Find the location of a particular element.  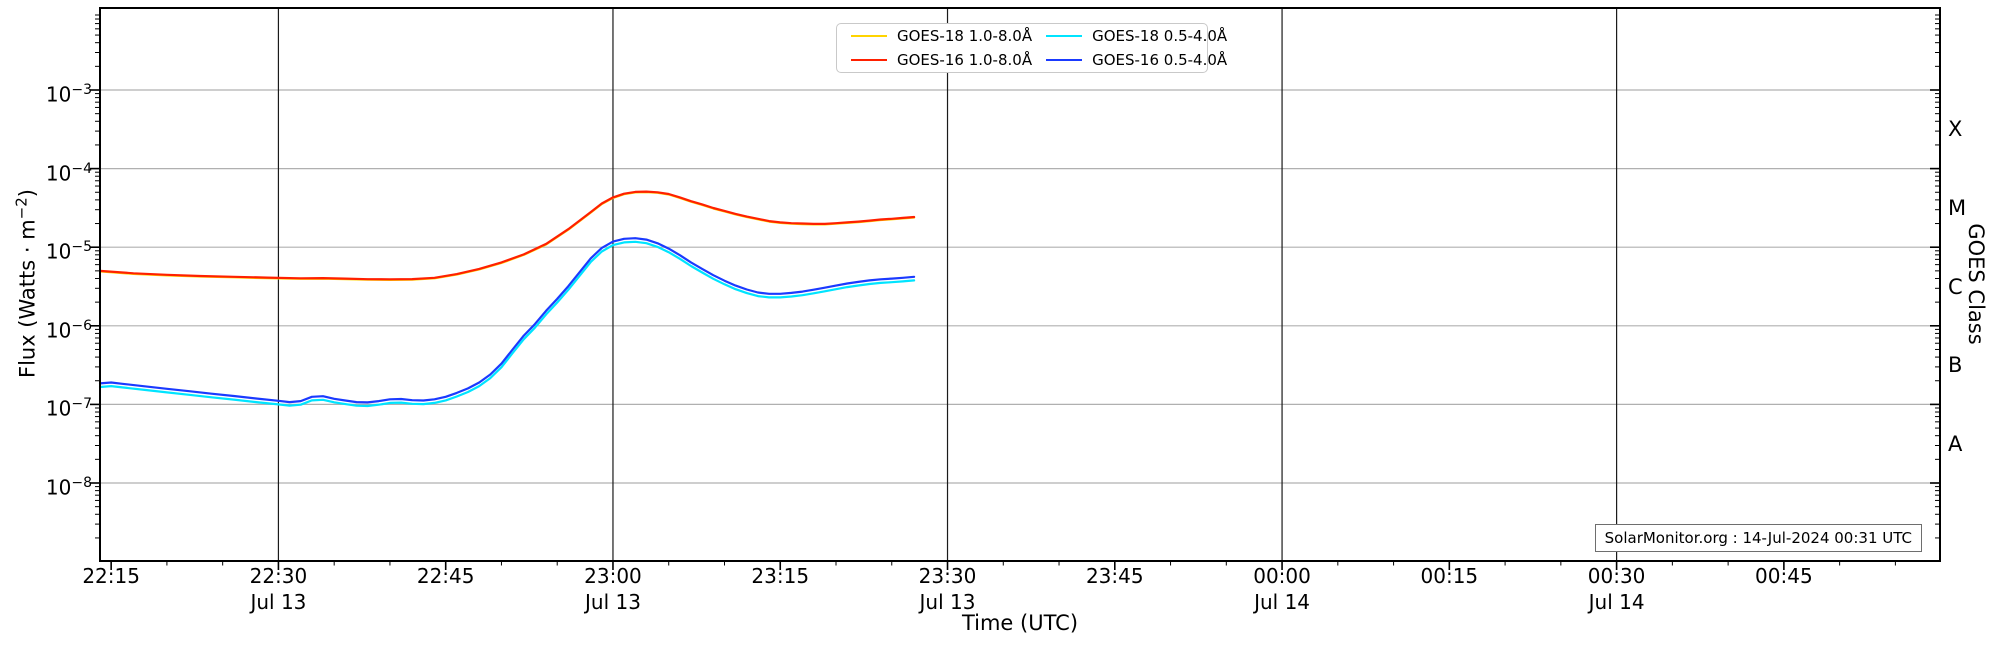

y-axis-label-left: Flux (Watts · m−2) is located at coordinates (26, 284).